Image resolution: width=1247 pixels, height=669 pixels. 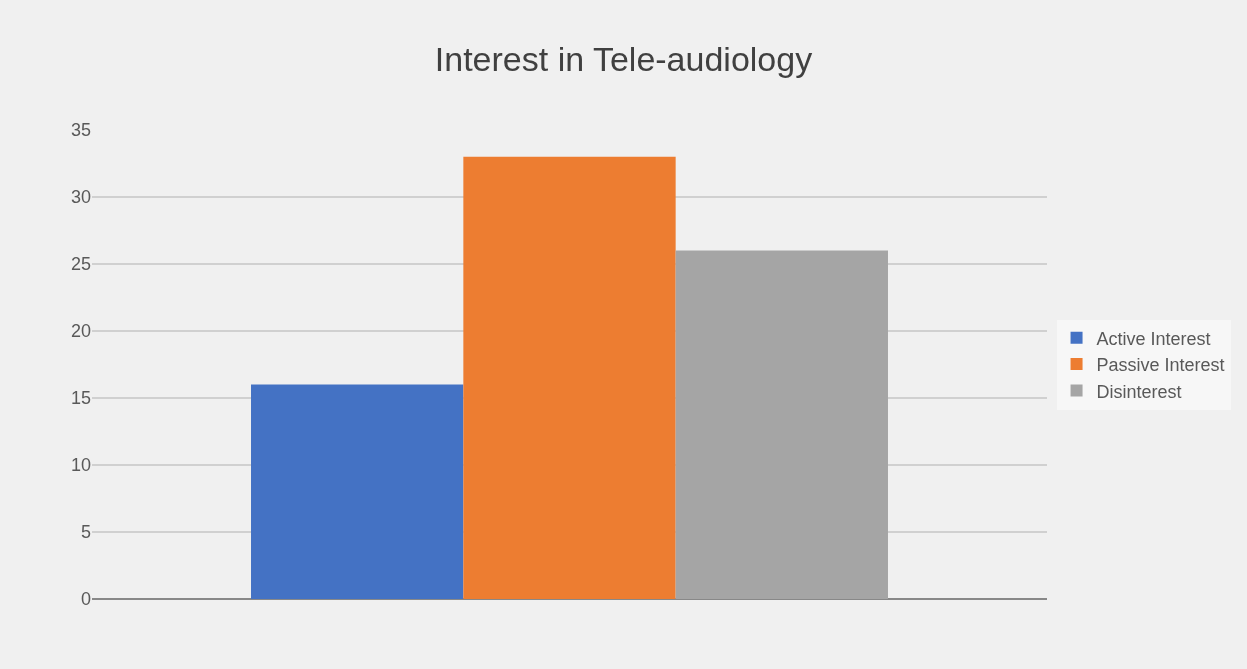 What do you see at coordinates (1160, 365) in the screenshot?
I see `legend-label: Passive Interest` at bounding box center [1160, 365].